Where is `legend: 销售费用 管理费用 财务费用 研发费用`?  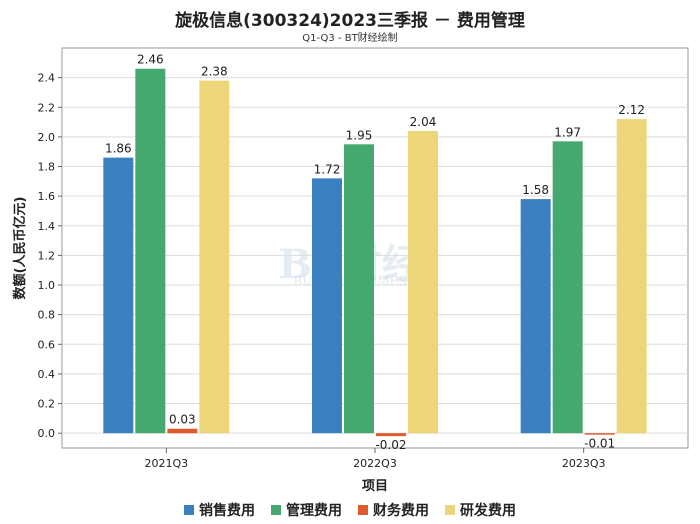
legend: 销售费用 管理费用 财务费用 研发费用 is located at coordinates (350, 510).